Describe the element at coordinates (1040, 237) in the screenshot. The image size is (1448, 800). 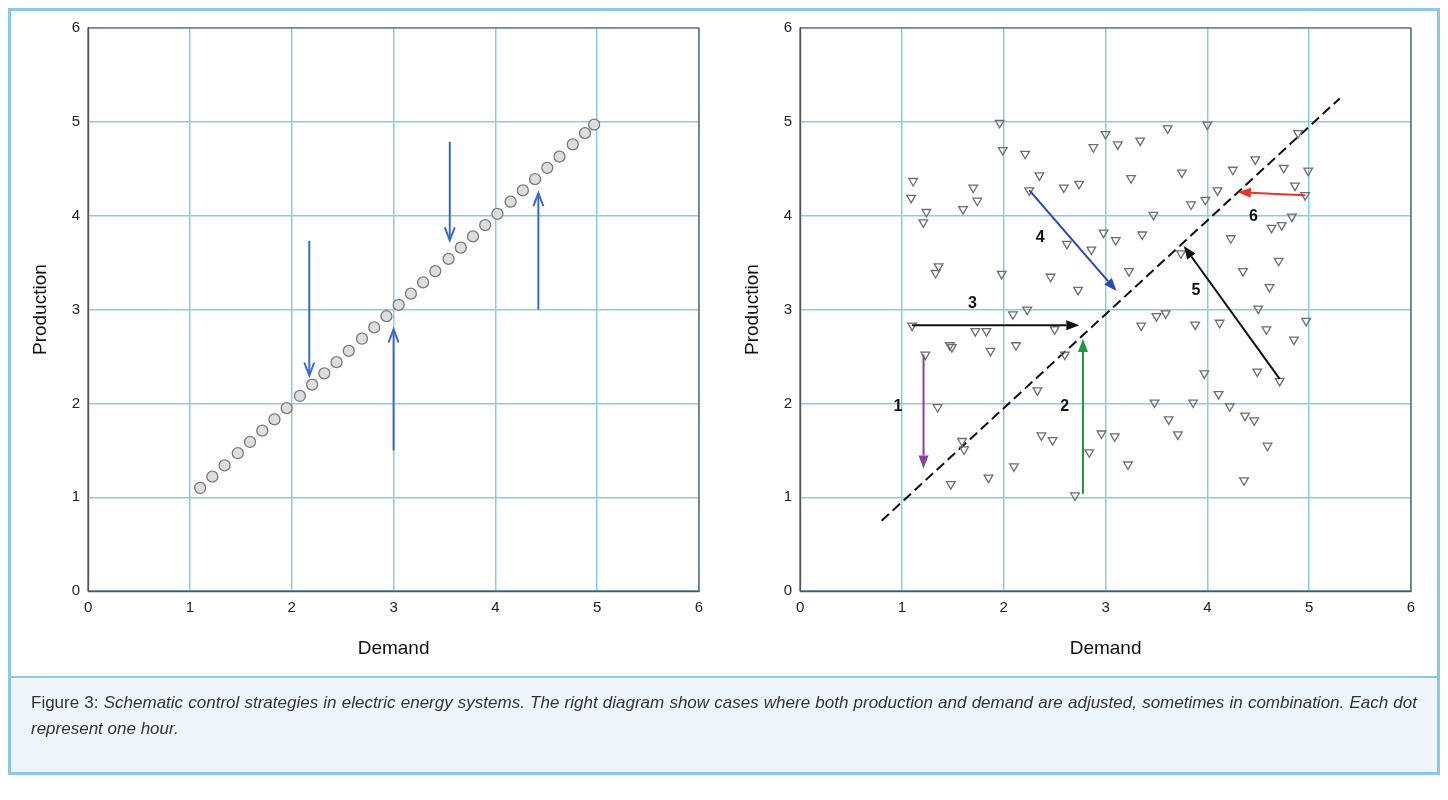
I see `annotation: 4` at that location.